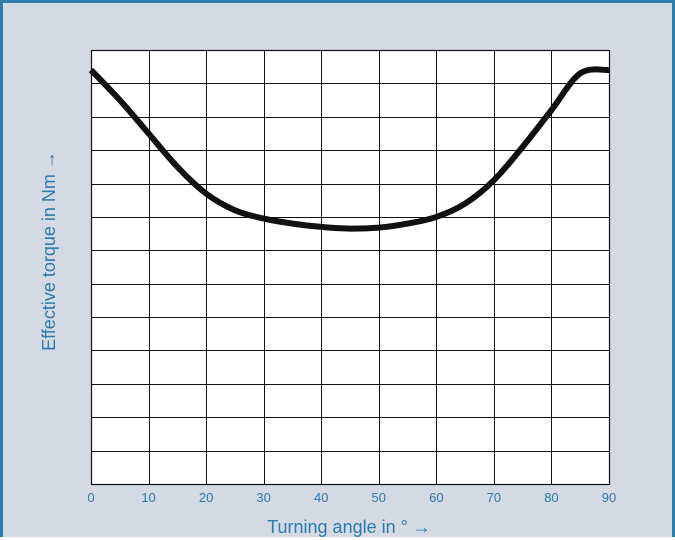 The width and height of the screenshot is (675, 540). I want to click on x-tick-label: 60, so click(436, 497).